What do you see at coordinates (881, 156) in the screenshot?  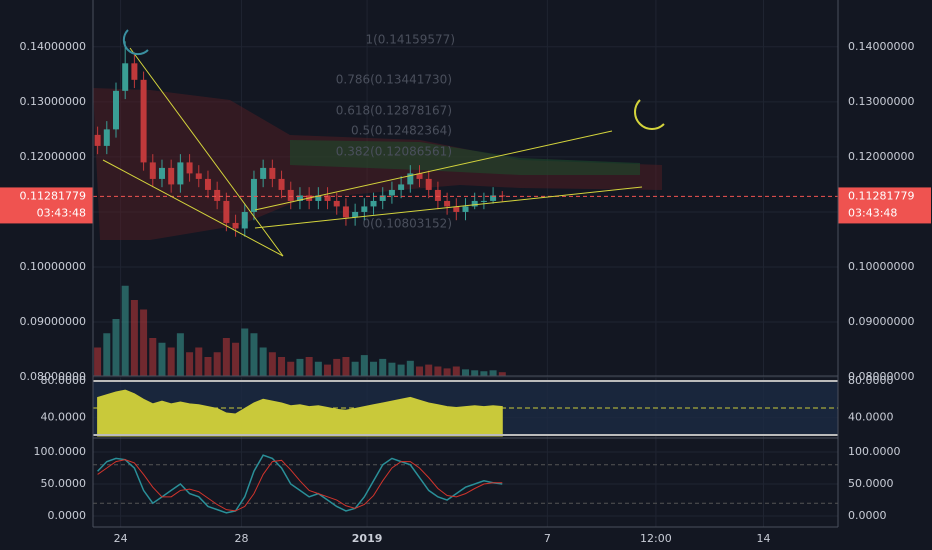 I see `y-tick-label-right: 0.12000000` at bounding box center [881, 156].